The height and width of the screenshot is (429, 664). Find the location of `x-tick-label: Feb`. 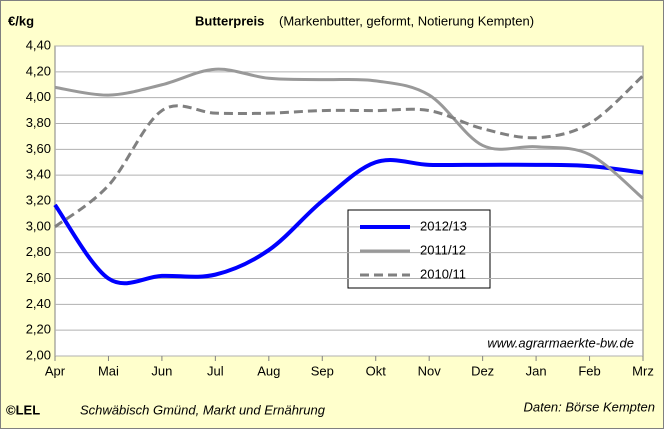

x-tick-label: Feb is located at coordinates (589, 370).